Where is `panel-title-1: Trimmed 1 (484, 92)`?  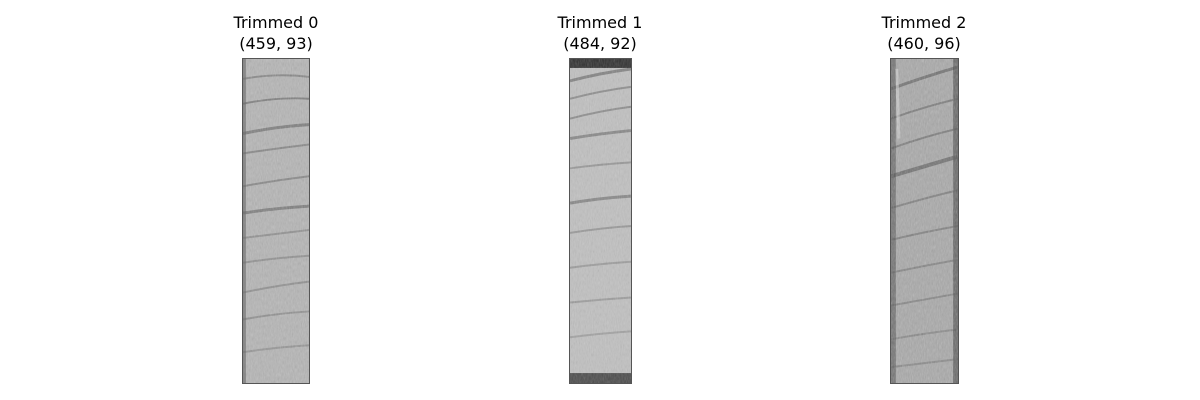
panel-title-1: Trimmed 1 (484, 92) is located at coordinates (600, 33).